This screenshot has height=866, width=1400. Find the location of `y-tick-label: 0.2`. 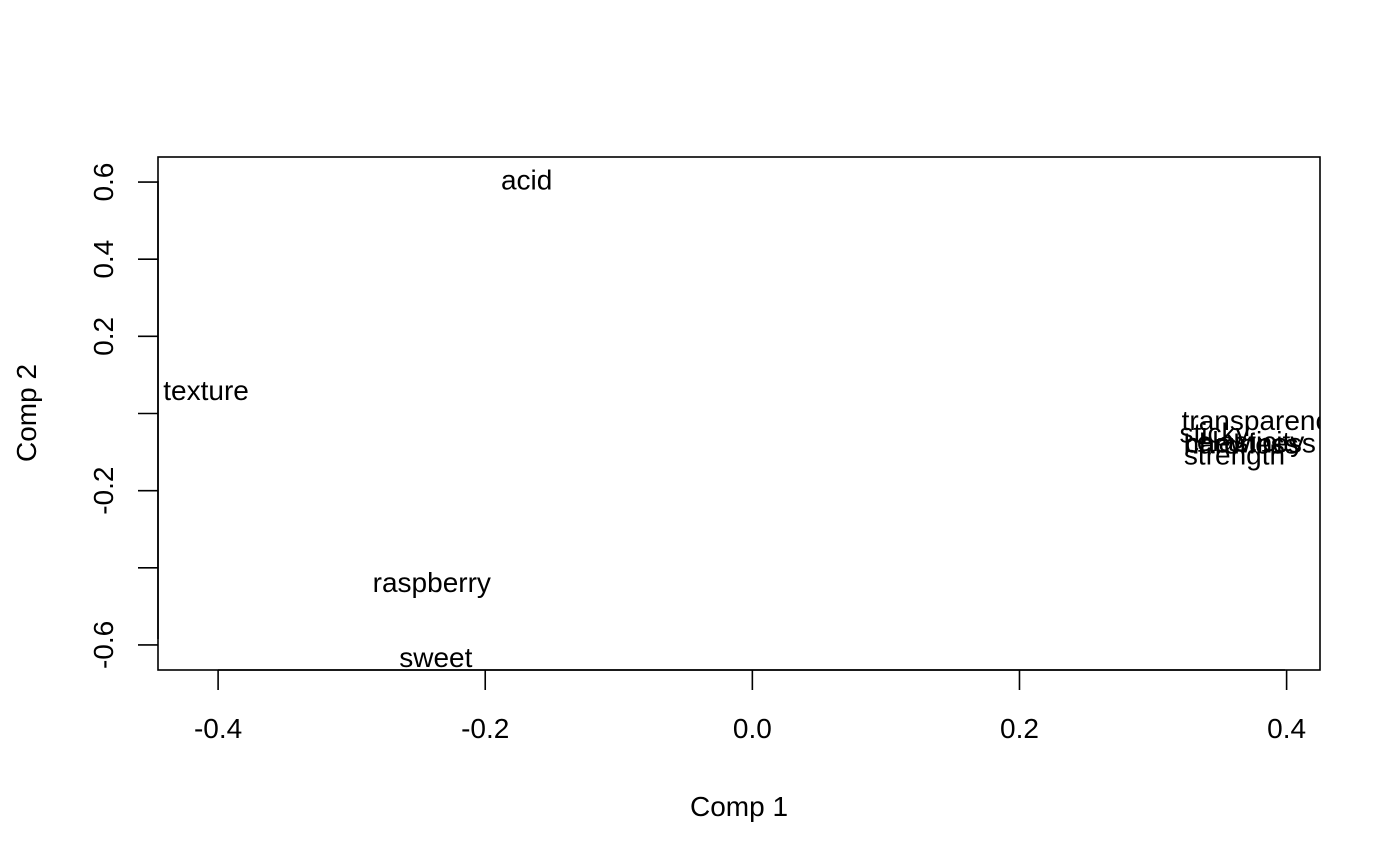

y-tick-label: 0.2 is located at coordinates (103, 336).